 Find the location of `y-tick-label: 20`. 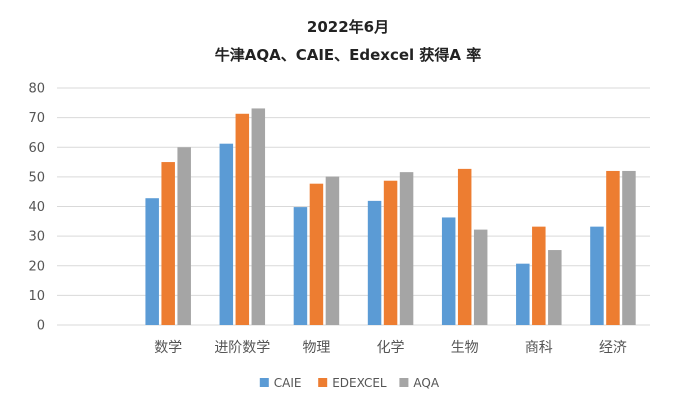

y-tick-label: 20 is located at coordinates (36, 266).